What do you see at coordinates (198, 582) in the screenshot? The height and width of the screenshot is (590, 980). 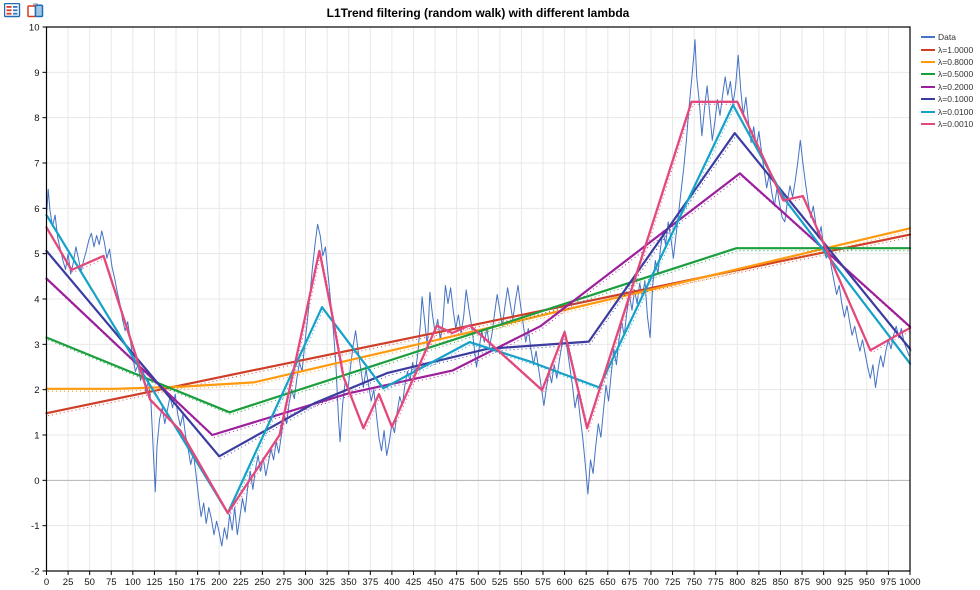 I see `x-tick-label: 175` at bounding box center [198, 582].